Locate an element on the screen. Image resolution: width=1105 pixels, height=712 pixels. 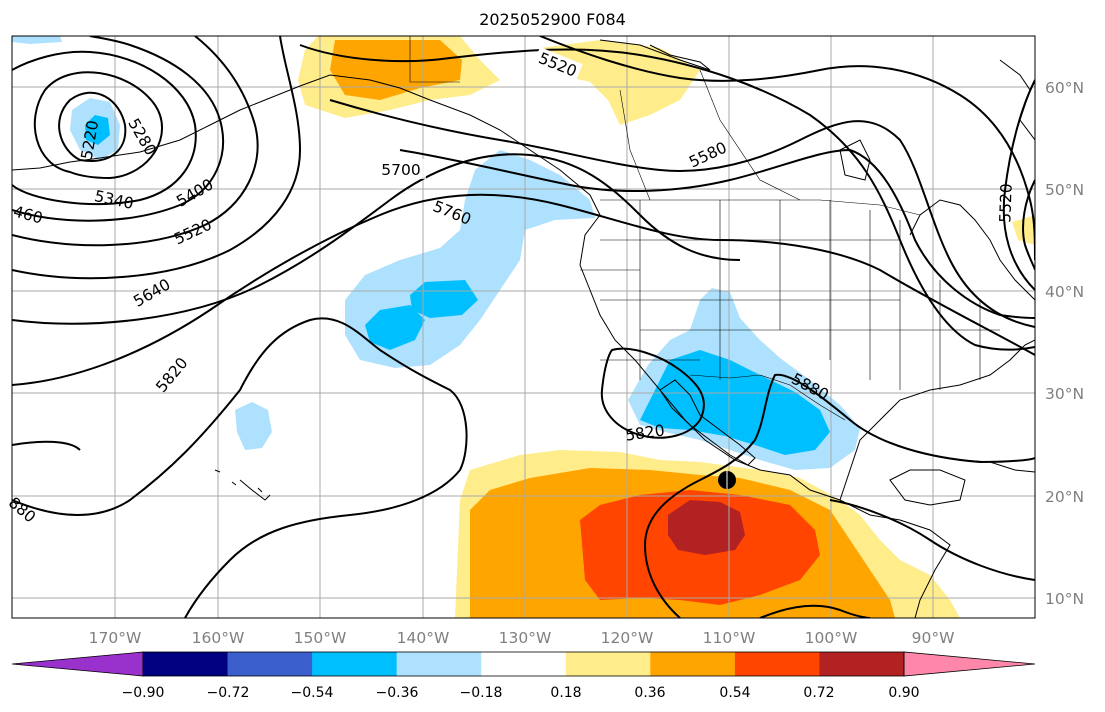
colorbar-tick-label: 0.72 is located at coordinates (818, 693).